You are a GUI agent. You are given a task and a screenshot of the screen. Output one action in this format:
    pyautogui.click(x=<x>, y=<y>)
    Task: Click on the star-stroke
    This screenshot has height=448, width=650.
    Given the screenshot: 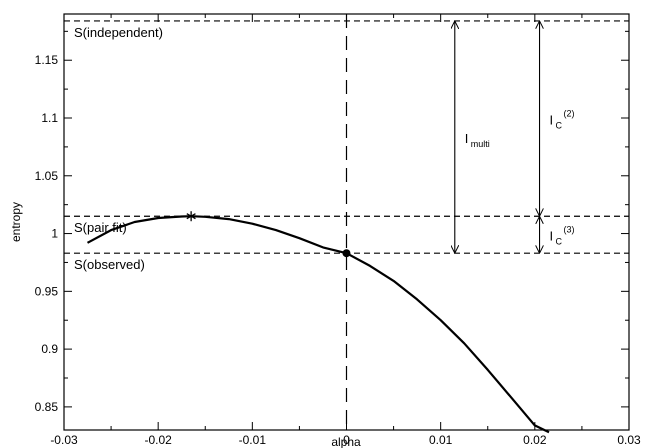 What is the action you would take?
    pyautogui.click(x=191, y=216)
    